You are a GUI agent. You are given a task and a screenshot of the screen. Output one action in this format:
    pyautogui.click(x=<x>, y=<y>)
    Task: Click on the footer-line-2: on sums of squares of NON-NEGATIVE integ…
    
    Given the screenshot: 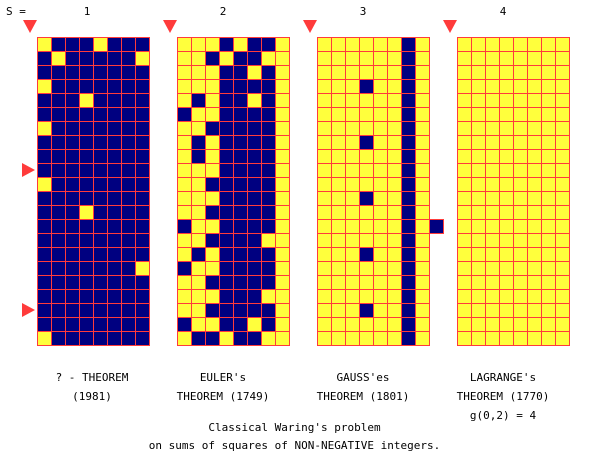 What is the action you would take?
    pyautogui.click(x=294, y=445)
    